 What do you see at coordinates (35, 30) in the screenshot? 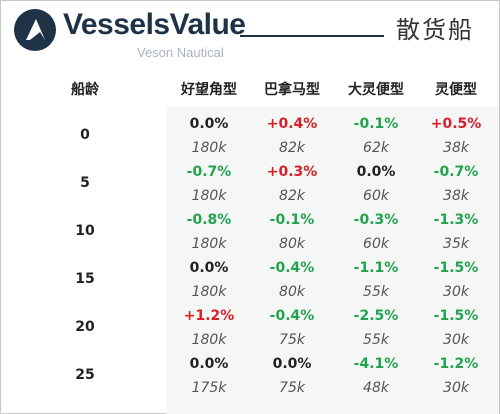
I see `vesselsvalue-logo-icon` at bounding box center [35, 30].